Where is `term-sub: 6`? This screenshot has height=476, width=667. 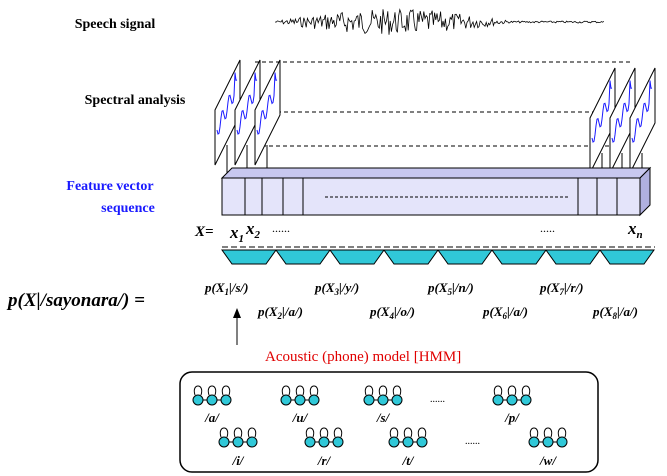 term-sub: 6 is located at coordinates (505, 316).